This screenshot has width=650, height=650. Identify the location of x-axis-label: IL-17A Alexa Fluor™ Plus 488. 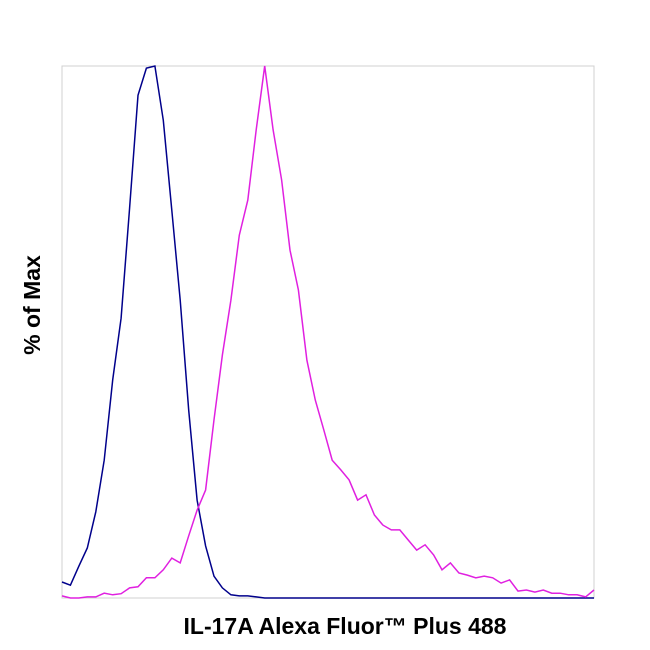
(345, 626).